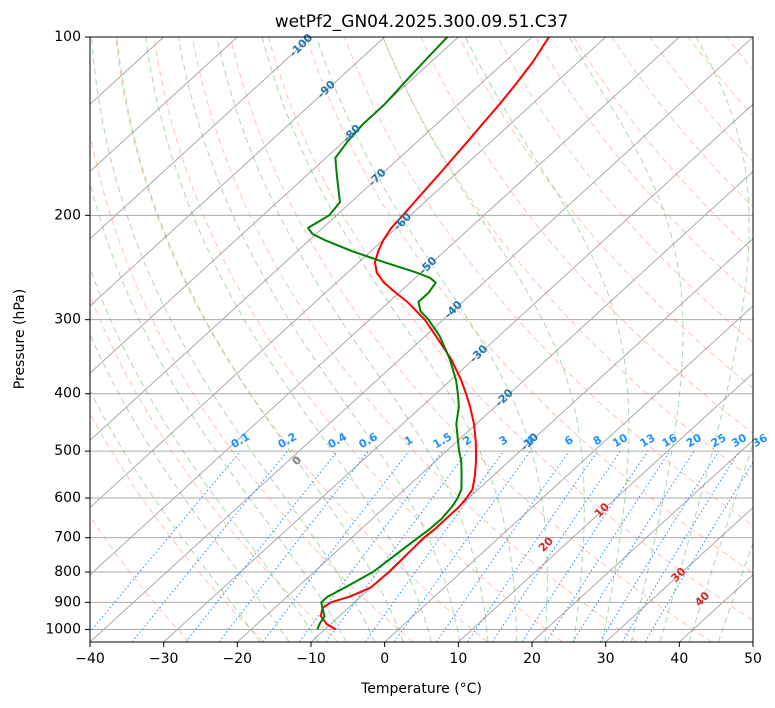  I want to click on y-tick-label: 800, so click(67, 572).